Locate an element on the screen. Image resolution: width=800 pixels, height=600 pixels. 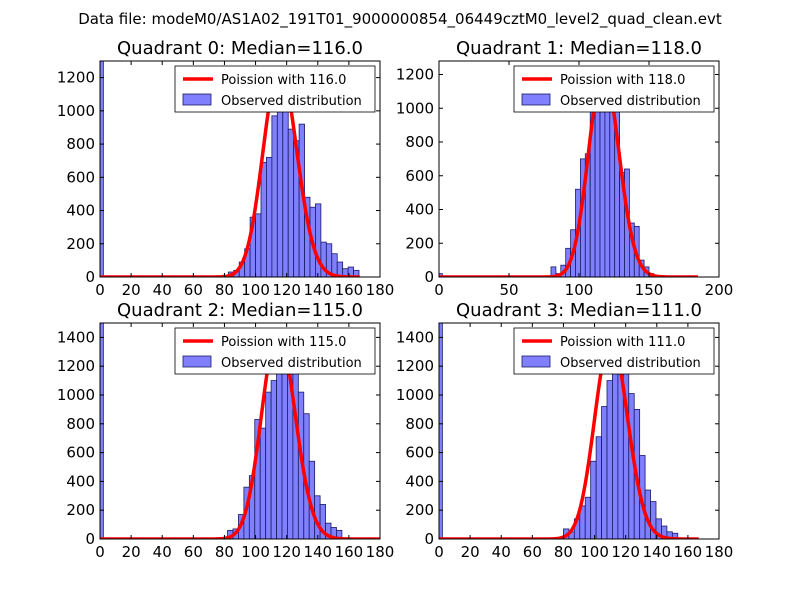
quadrant-1-plot-area is located at coordinates (569, 173).